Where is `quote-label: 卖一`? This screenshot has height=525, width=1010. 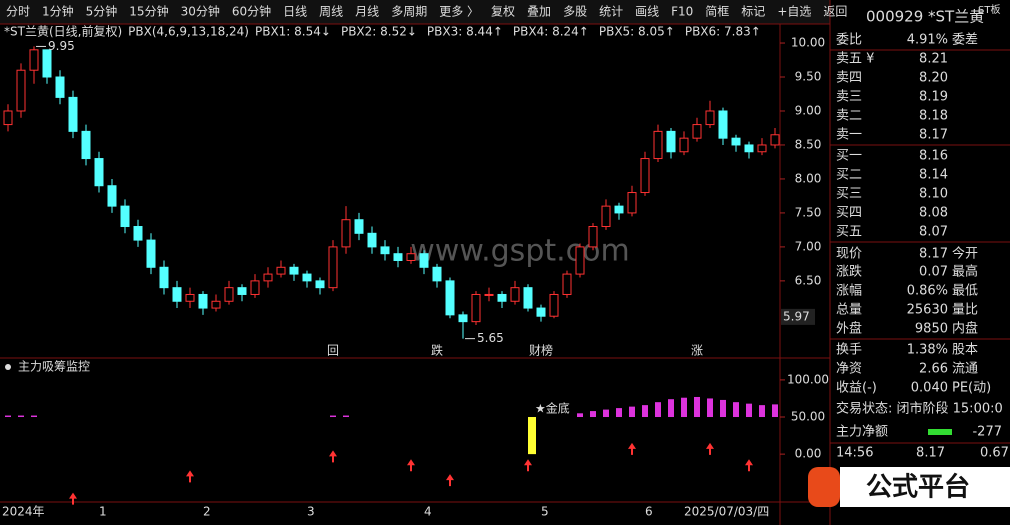
quote-label: 卖一 is located at coordinates (849, 135).